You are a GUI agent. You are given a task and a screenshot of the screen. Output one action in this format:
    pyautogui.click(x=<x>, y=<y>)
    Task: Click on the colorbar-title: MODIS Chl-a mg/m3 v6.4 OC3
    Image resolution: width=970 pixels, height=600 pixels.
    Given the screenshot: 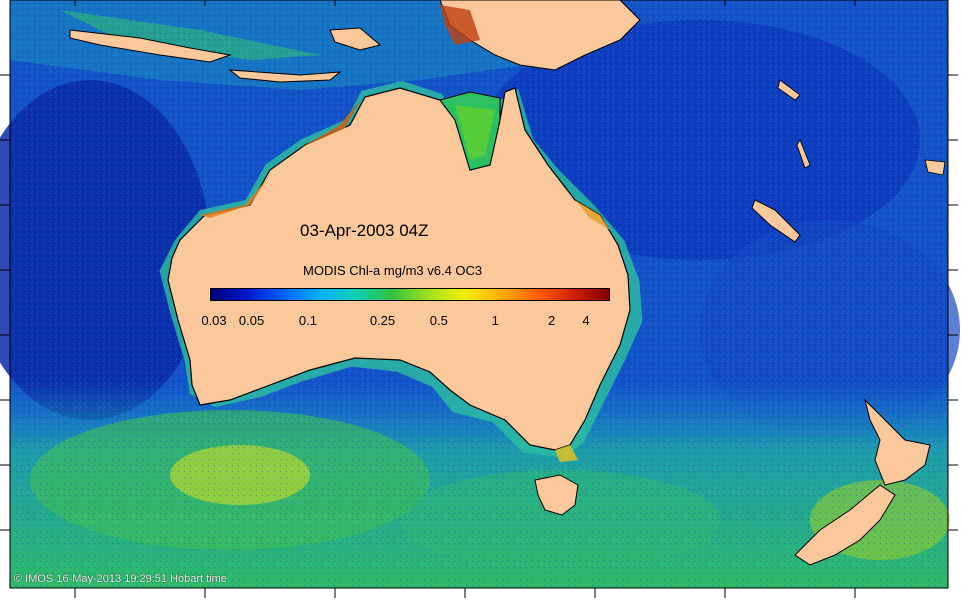 What is the action you would take?
    pyautogui.click(x=393, y=270)
    